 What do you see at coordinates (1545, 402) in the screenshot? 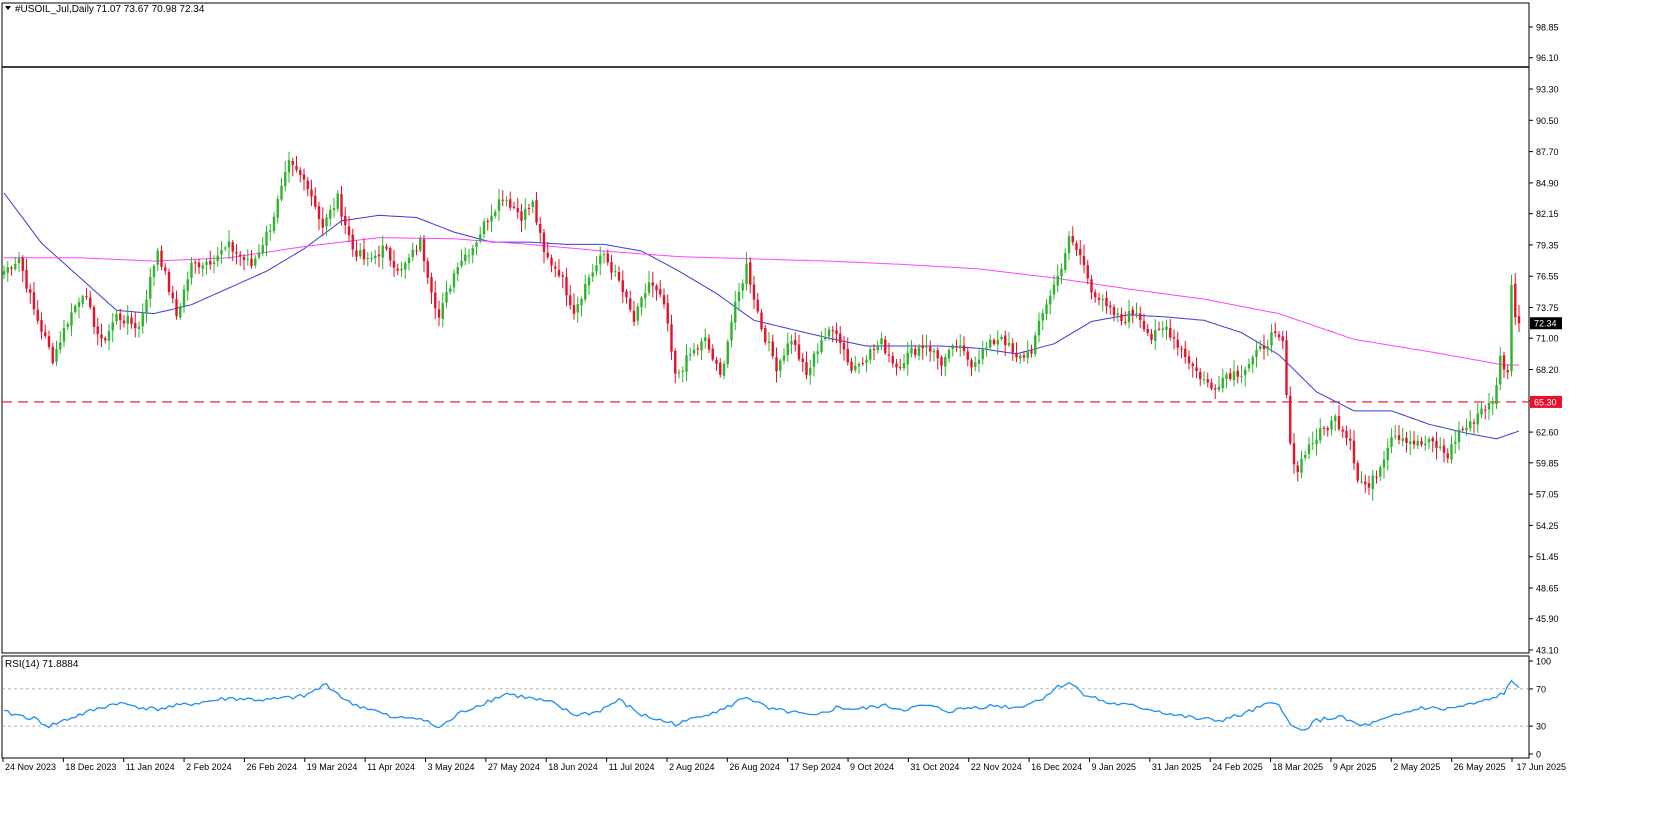
I see `svg-text: 65.30` at bounding box center [1545, 402].